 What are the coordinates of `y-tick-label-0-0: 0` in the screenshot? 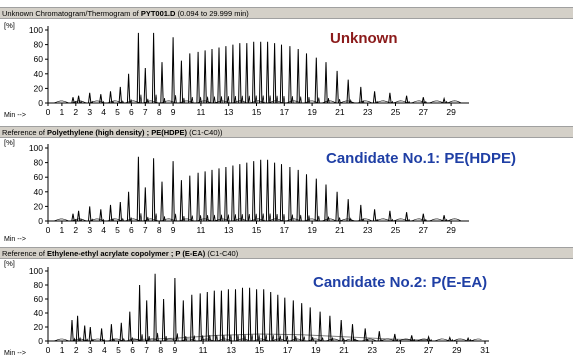 It's located at (40, 103).